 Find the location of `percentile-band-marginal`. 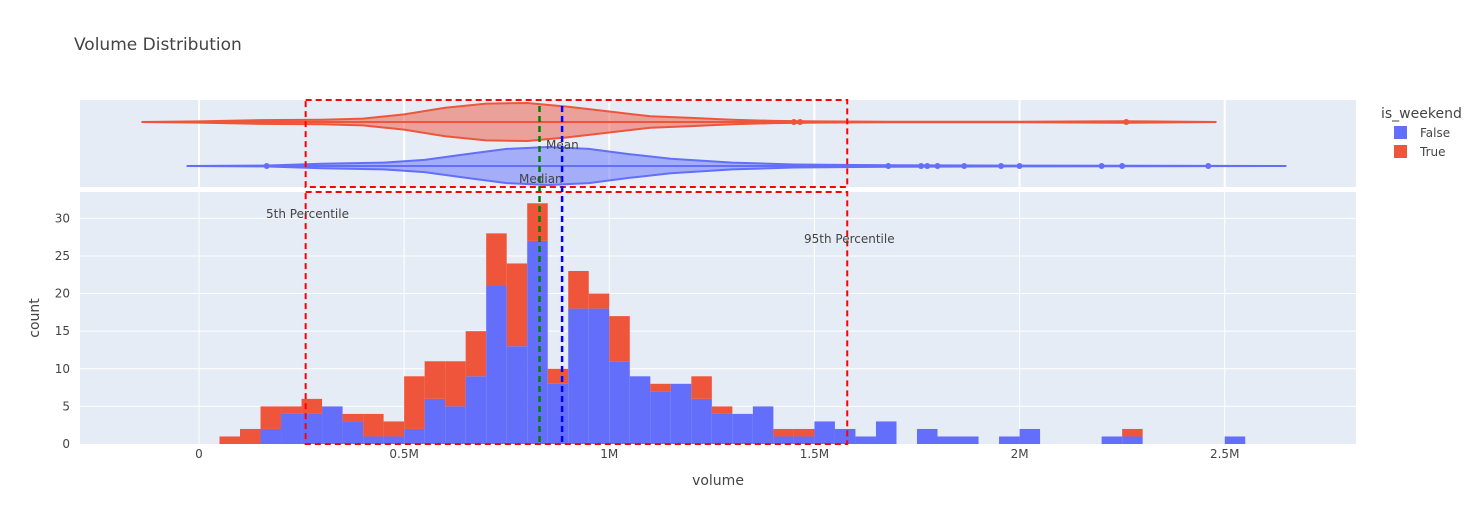

percentile-band-marginal is located at coordinates (576, 143).